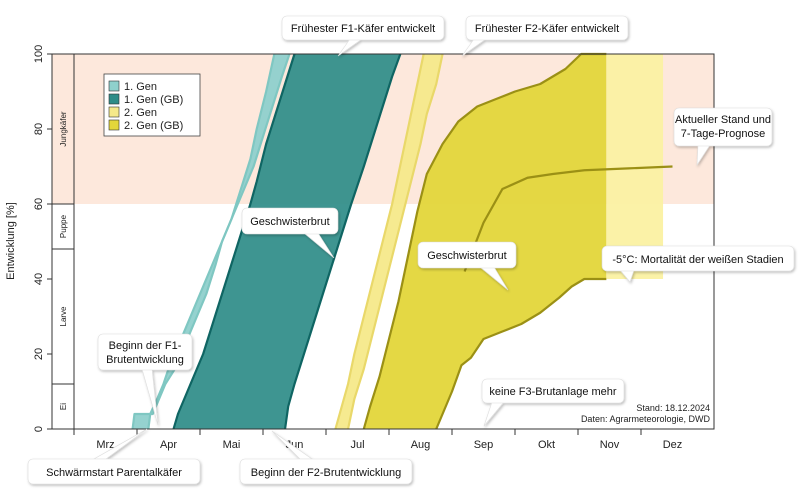 Image resolution: width=800 pixels, height=496 pixels. What do you see at coordinates (421, 445) in the screenshot?
I see `x-tick-label: Aug` at bounding box center [421, 445].